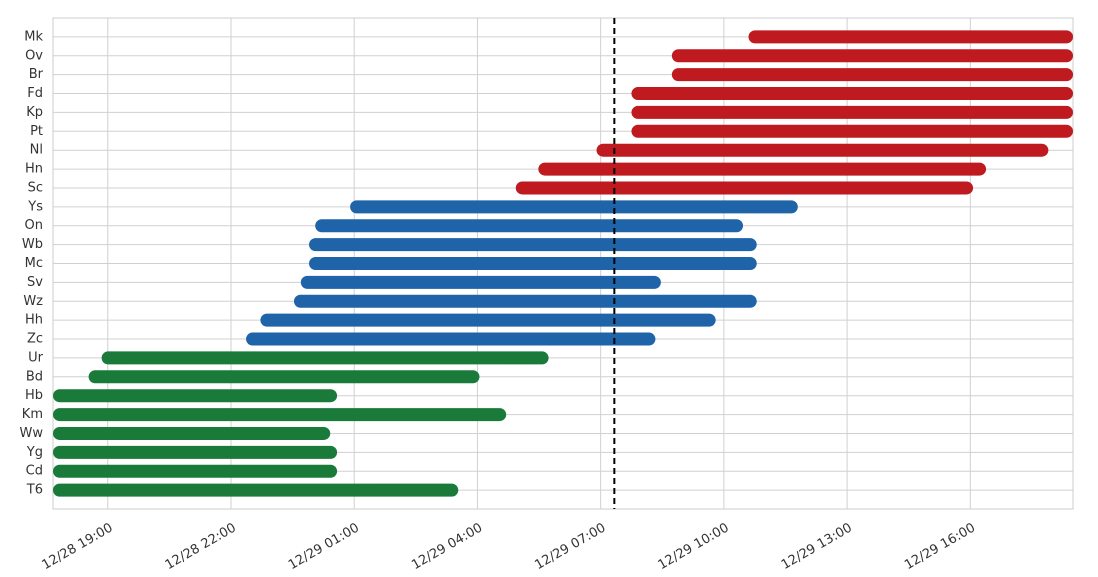 The image size is (1098, 577). What do you see at coordinates (34, 320) in the screenshot?
I see `y-tick-label: Hh` at bounding box center [34, 320].